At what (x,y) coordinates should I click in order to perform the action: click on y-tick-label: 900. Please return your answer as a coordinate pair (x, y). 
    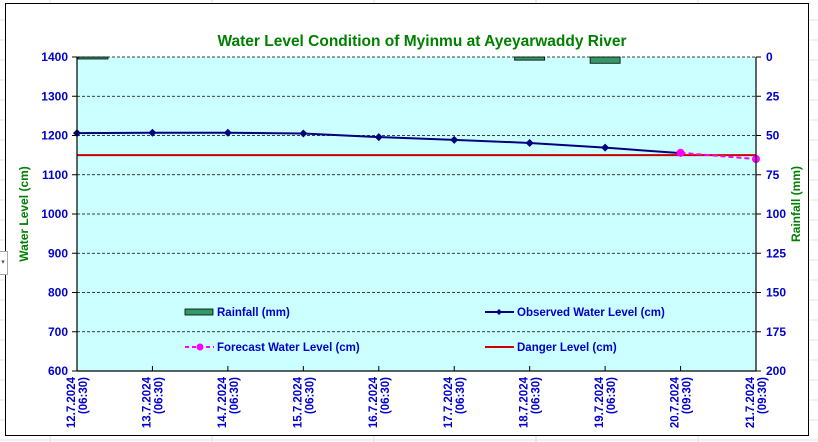
    Looking at the image, I should click on (58, 253).